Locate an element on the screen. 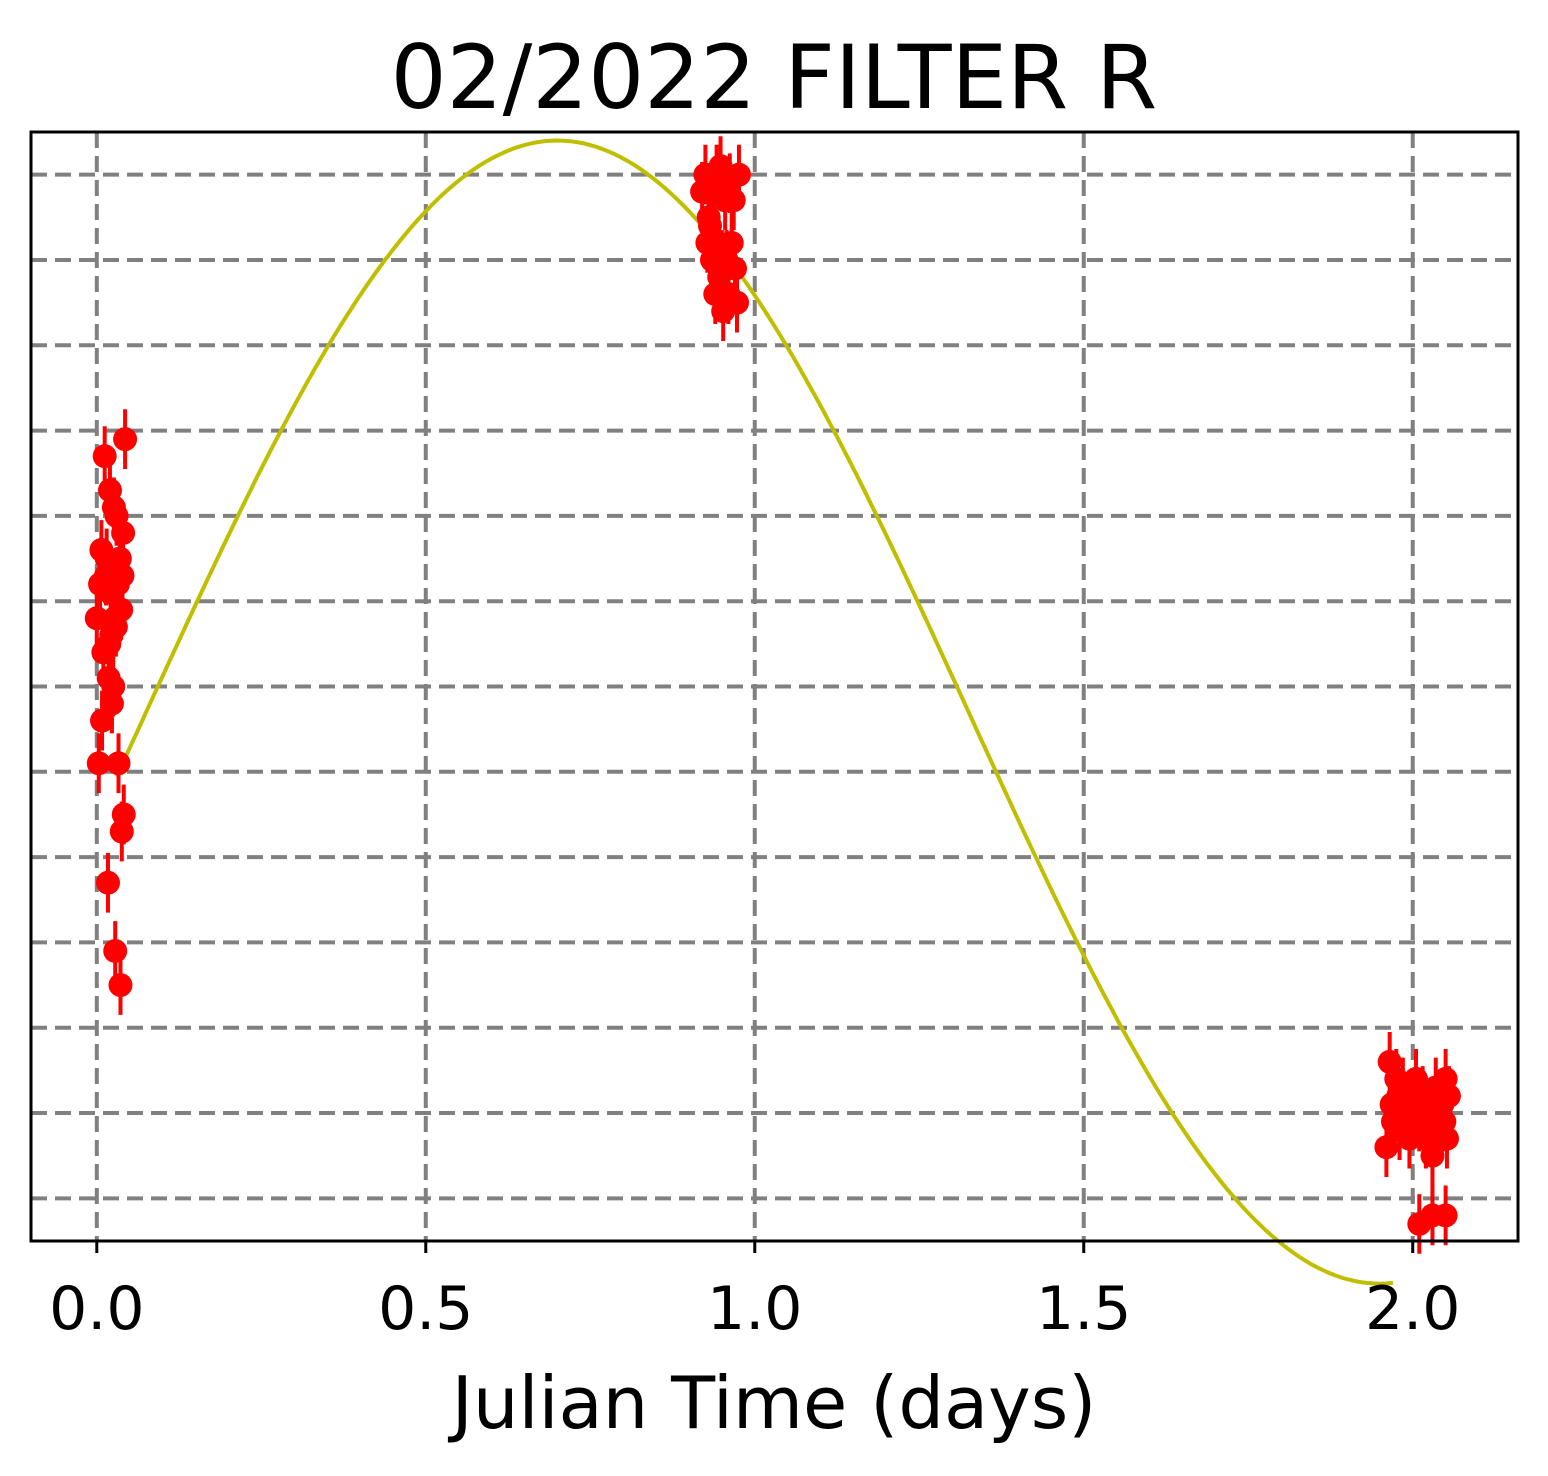 The width and height of the screenshot is (1548, 1476). x-tick-label-2: 1.0 is located at coordinates (754, 1309).